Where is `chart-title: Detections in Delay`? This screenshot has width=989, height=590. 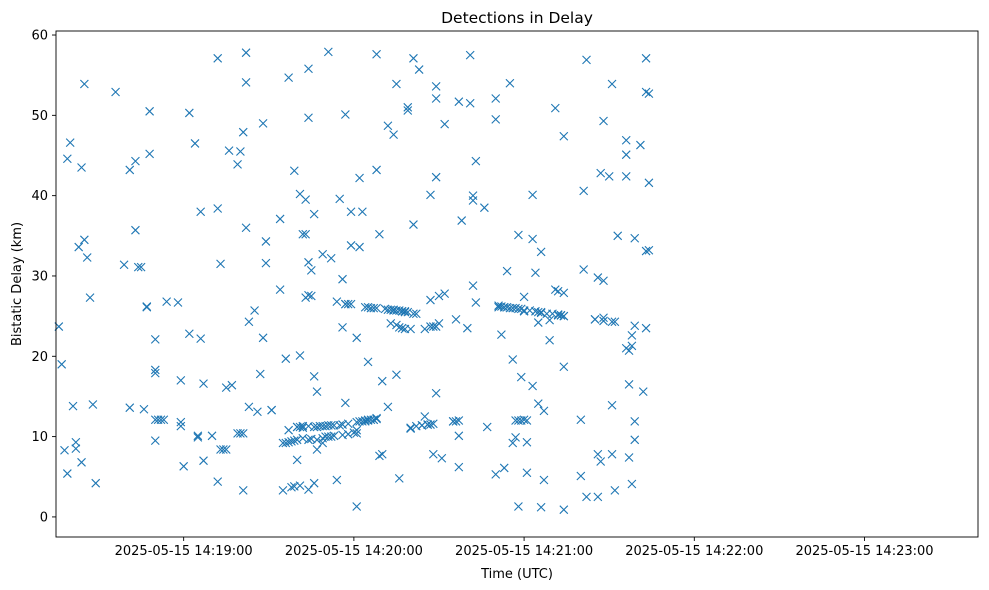 chart-title: Detections in Delay is located at coordinates (517, 18).